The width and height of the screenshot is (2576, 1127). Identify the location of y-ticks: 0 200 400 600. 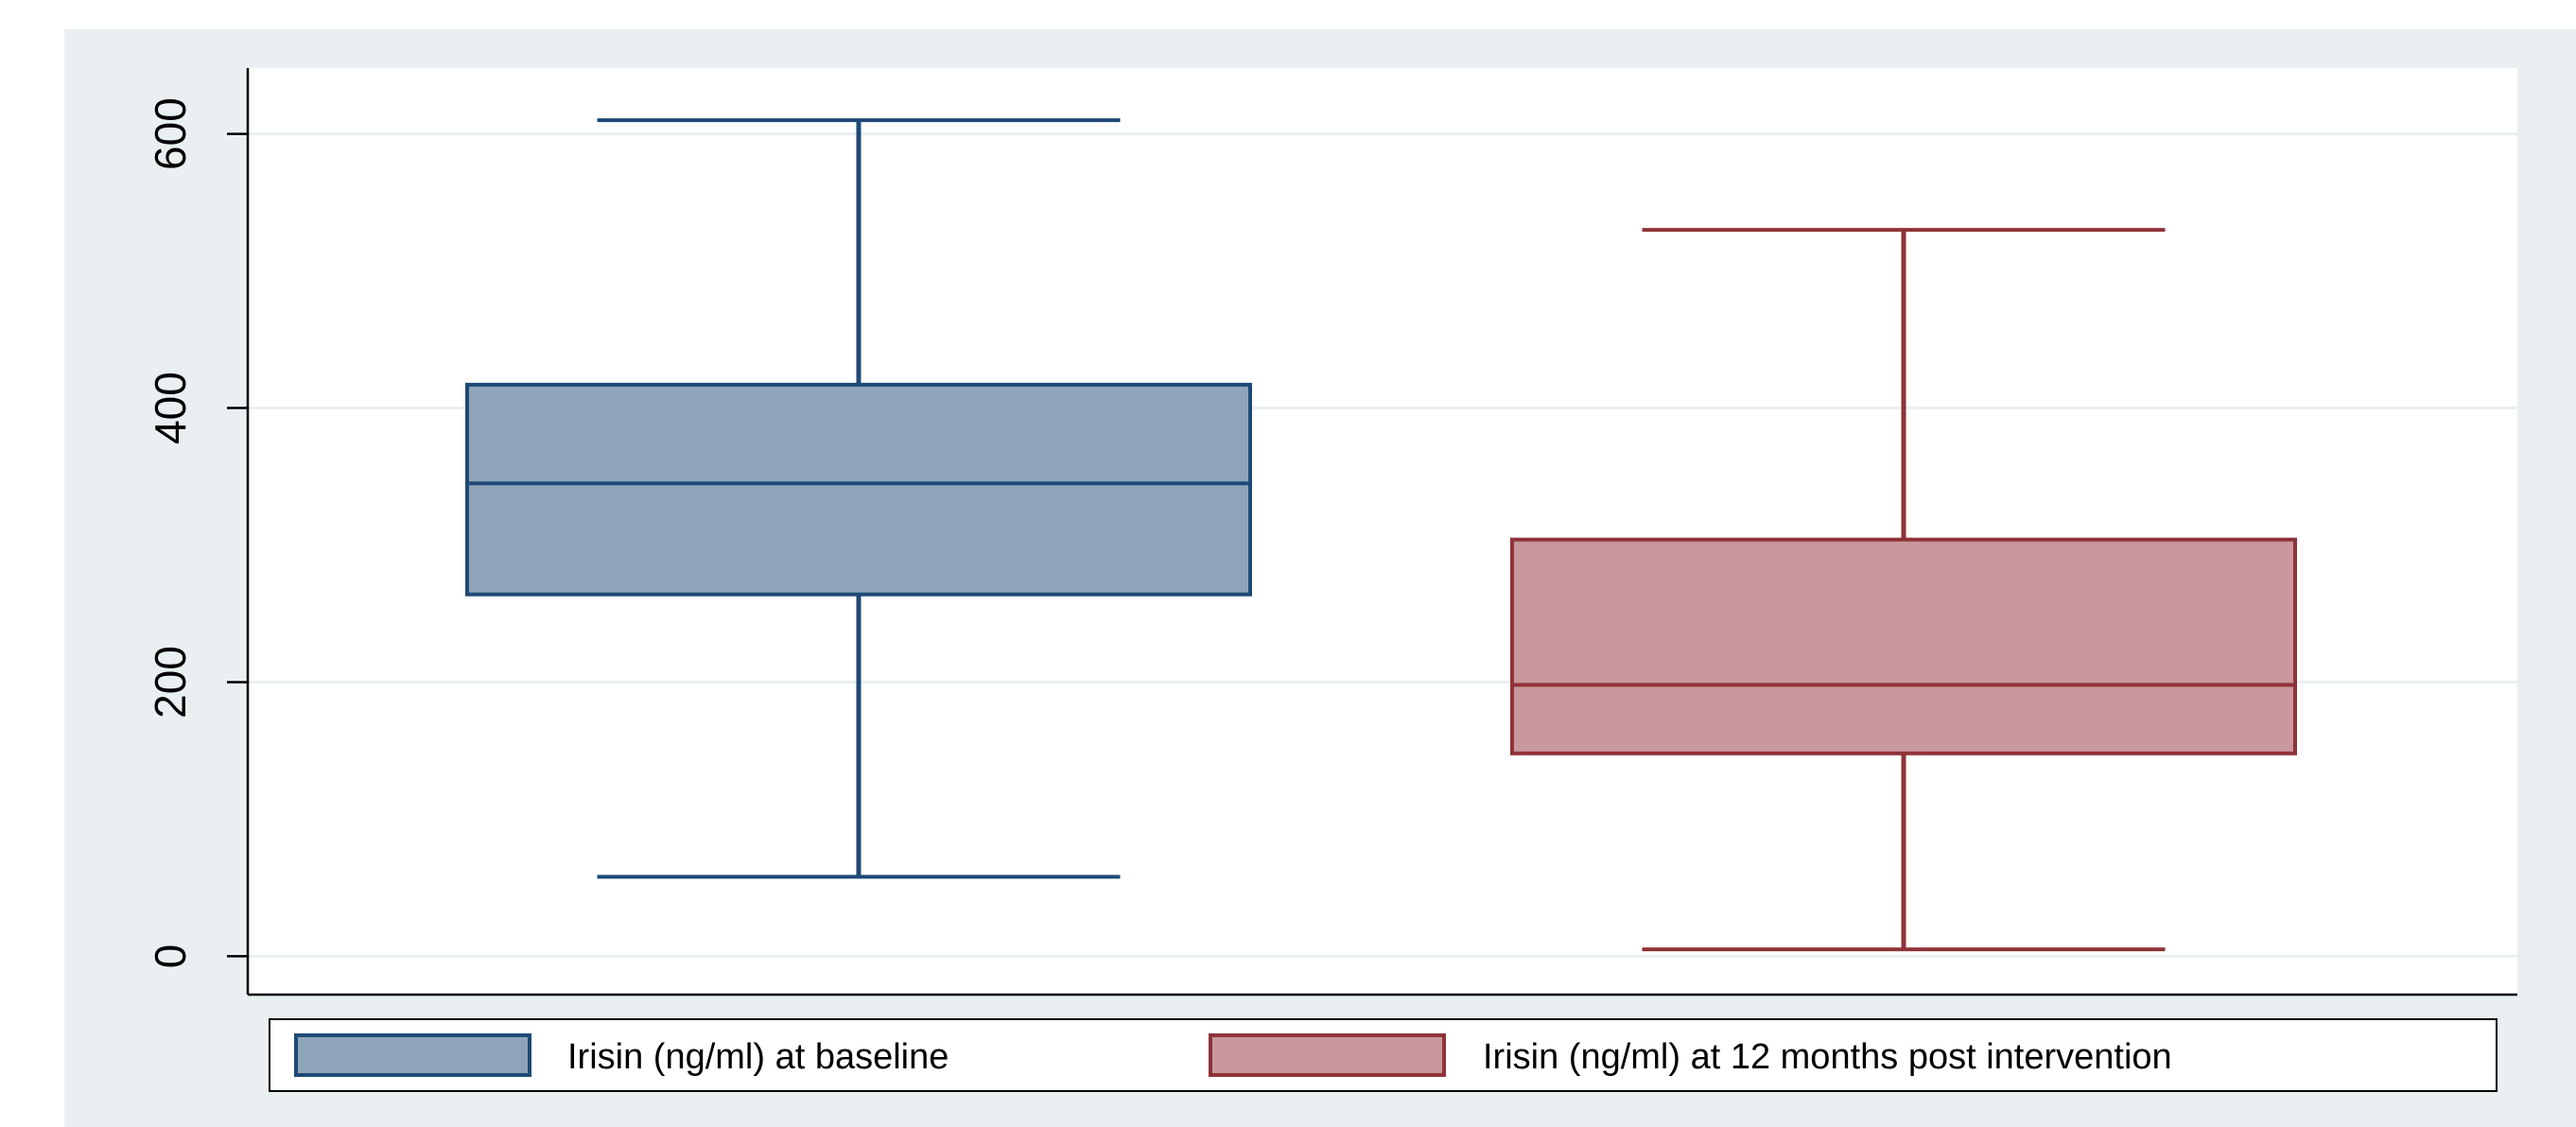
(197, 532).